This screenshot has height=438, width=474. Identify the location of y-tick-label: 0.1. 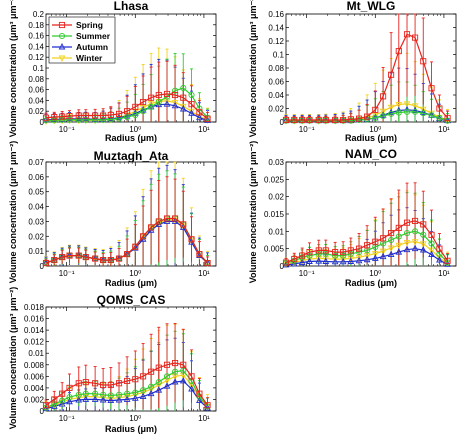
(39, 68).